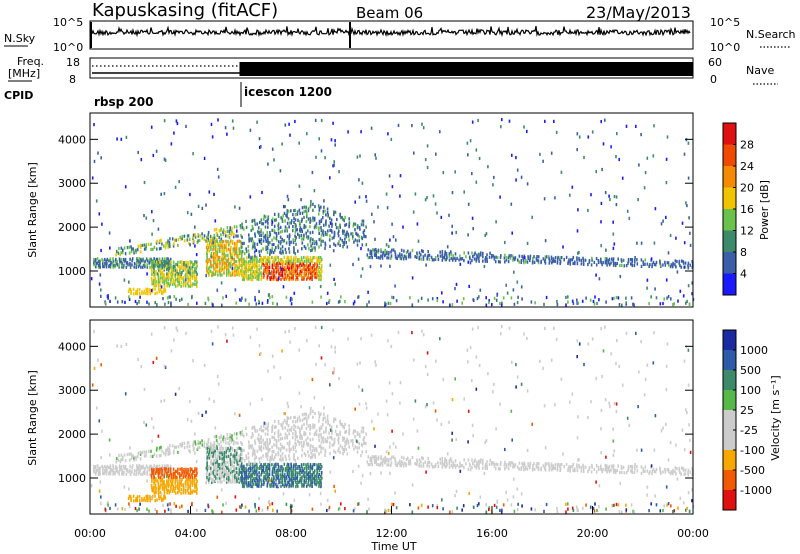  What do you see at coordinates (72, 227) in the screenshot?
I see `y-tick-label: 2000` at bounding box center [72, 227].